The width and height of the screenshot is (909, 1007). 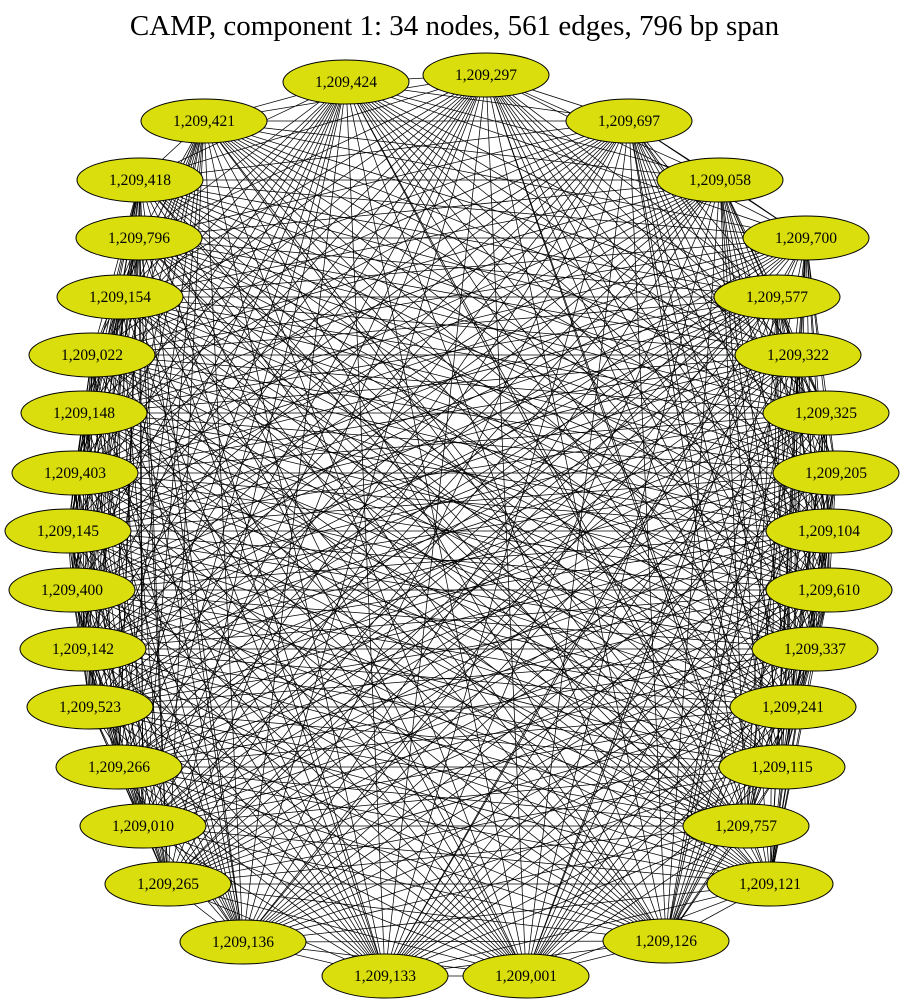 I want to click on node-label: 1,209,523, so click(x=90, y=707).